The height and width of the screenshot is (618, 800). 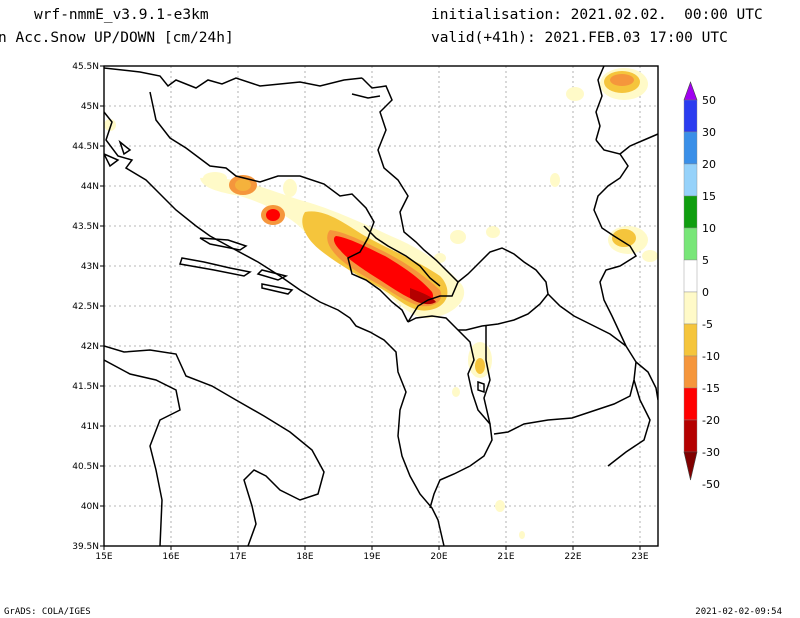 I want to click on colorbar-label: -20, so click(x=711, y=420).